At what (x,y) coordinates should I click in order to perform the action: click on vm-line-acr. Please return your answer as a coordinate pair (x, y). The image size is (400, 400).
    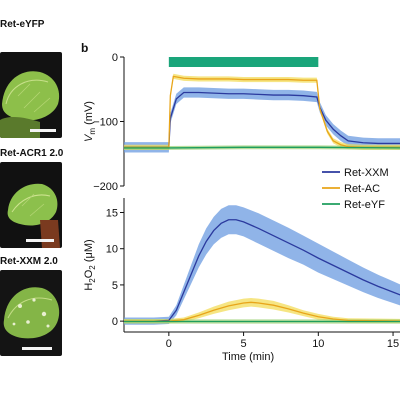
    Looking at the image, I should click on (262, 111).